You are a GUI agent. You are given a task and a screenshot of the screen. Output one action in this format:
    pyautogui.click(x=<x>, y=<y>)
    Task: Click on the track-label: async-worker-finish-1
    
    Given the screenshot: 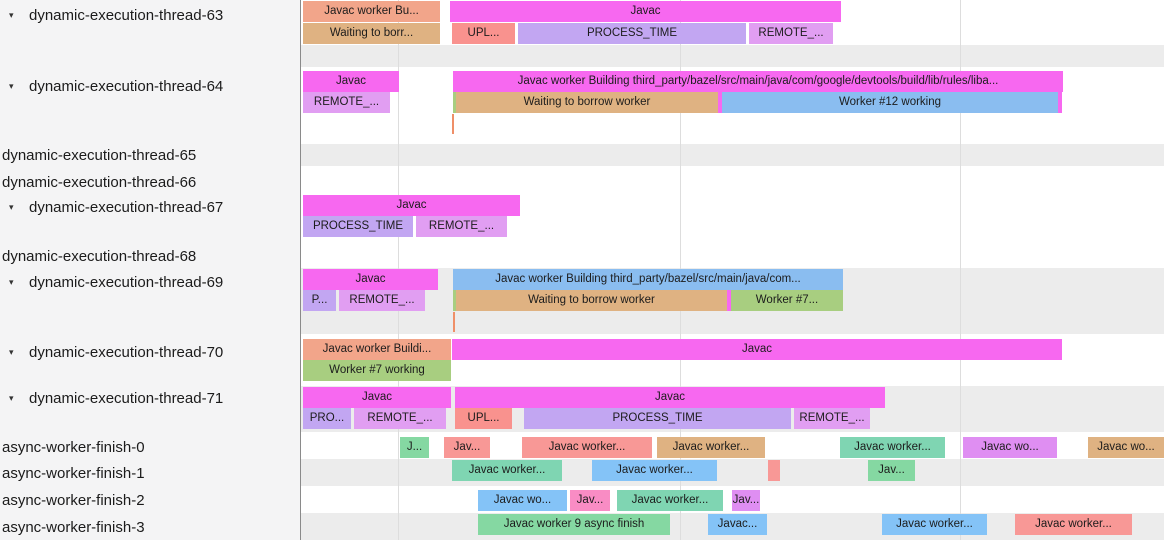 What is the action you would take?
    pyautogui.click(x=73, y=473)
    